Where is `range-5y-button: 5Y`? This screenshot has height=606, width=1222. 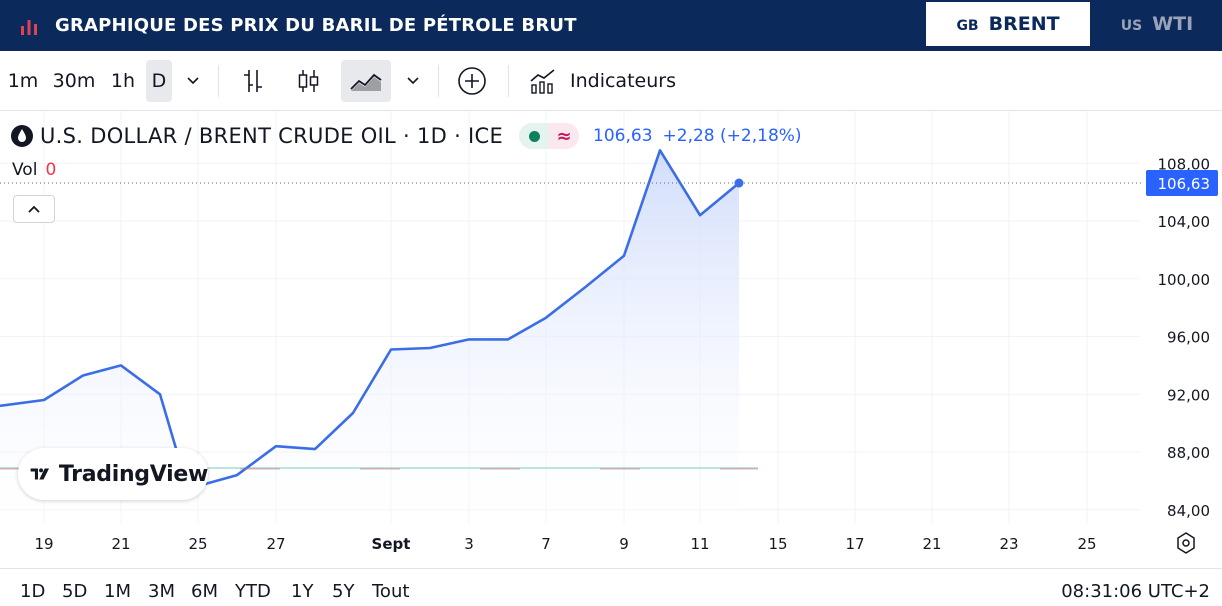
range-5y-button: 5Y is located at coordinates (343, 591).